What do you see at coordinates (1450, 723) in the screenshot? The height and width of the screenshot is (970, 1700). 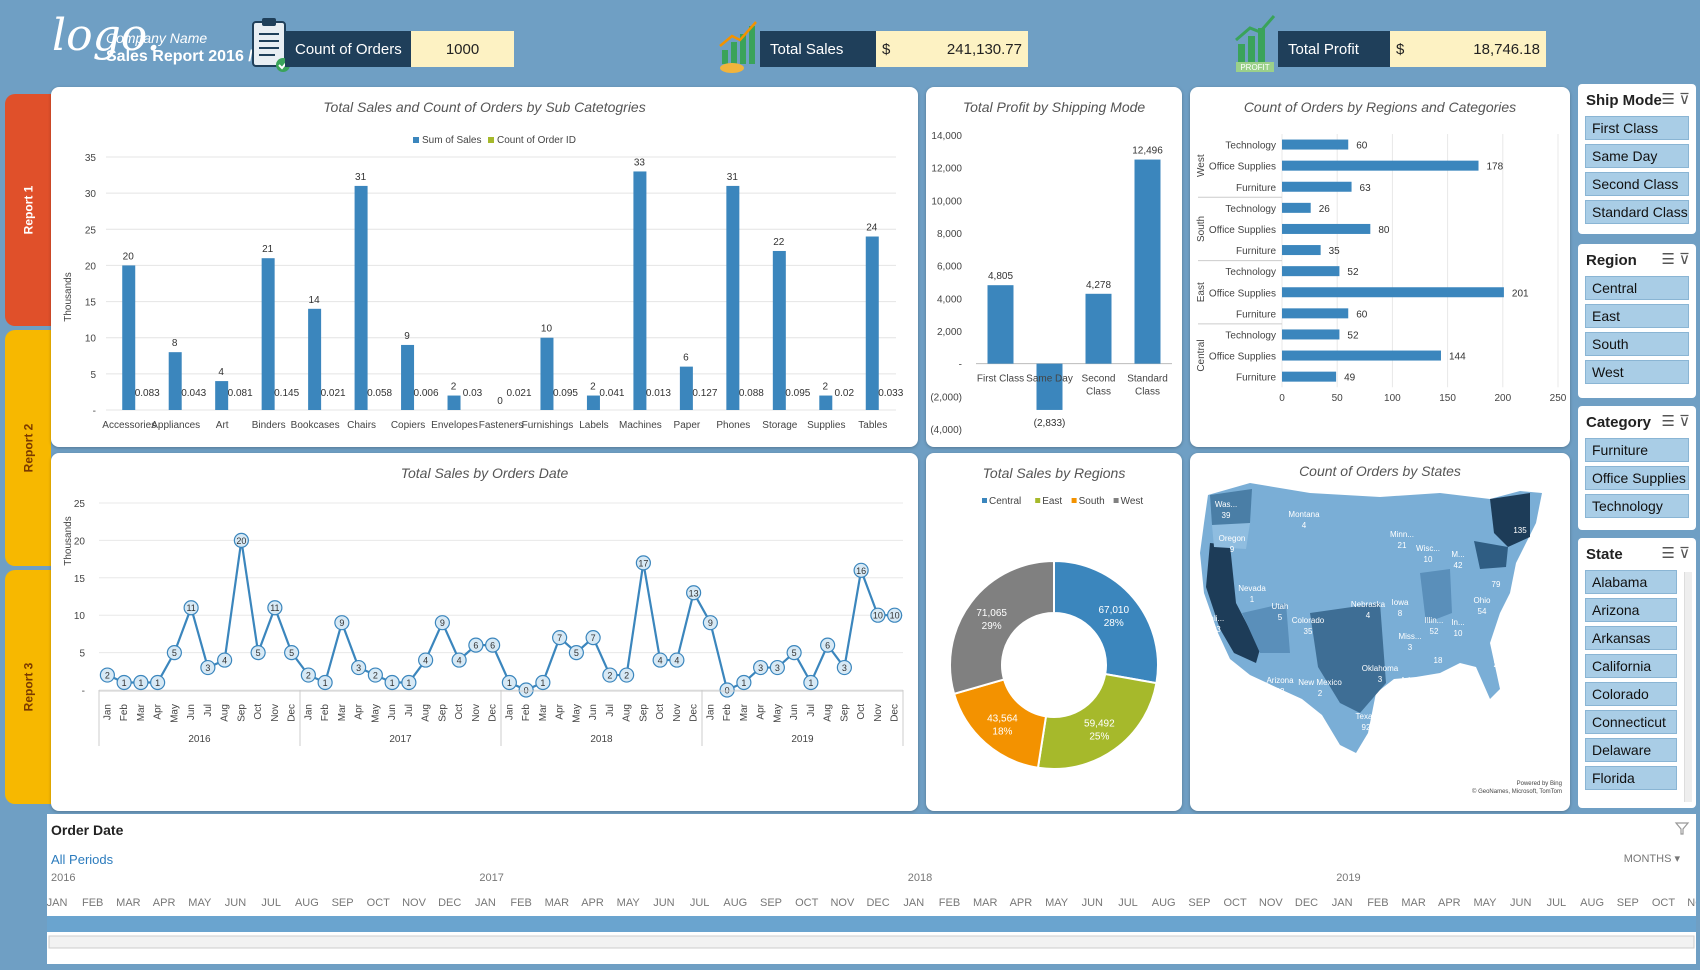 I see `map-state-value: 4` at bounding box center [1450, 723].